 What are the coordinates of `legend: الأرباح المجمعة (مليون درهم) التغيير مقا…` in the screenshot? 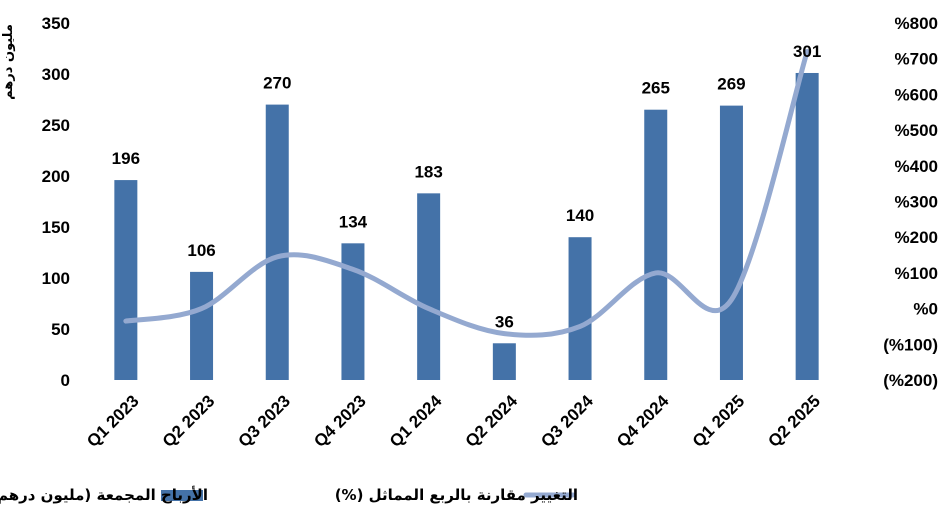 It's located at (289, 495).